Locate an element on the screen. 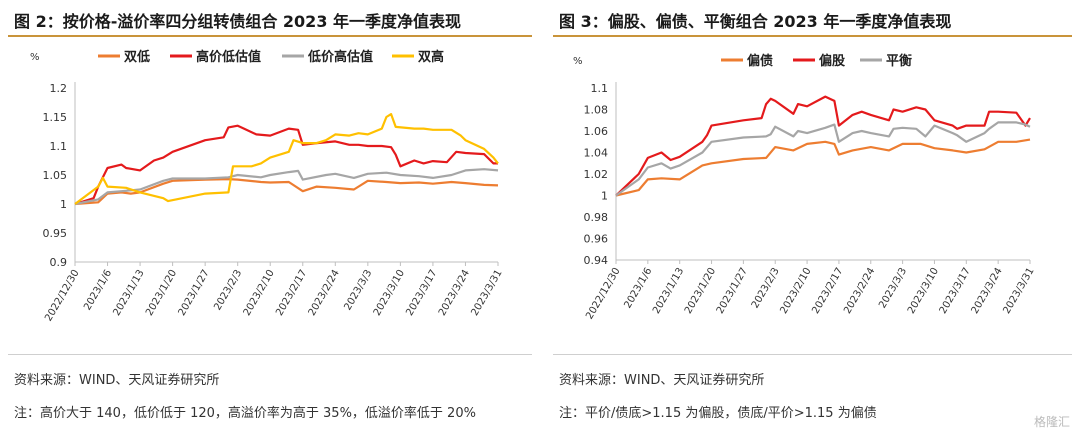 The image size is (1080, 436). y-tick-label: 1.06 is located at coordinates (596, 131).